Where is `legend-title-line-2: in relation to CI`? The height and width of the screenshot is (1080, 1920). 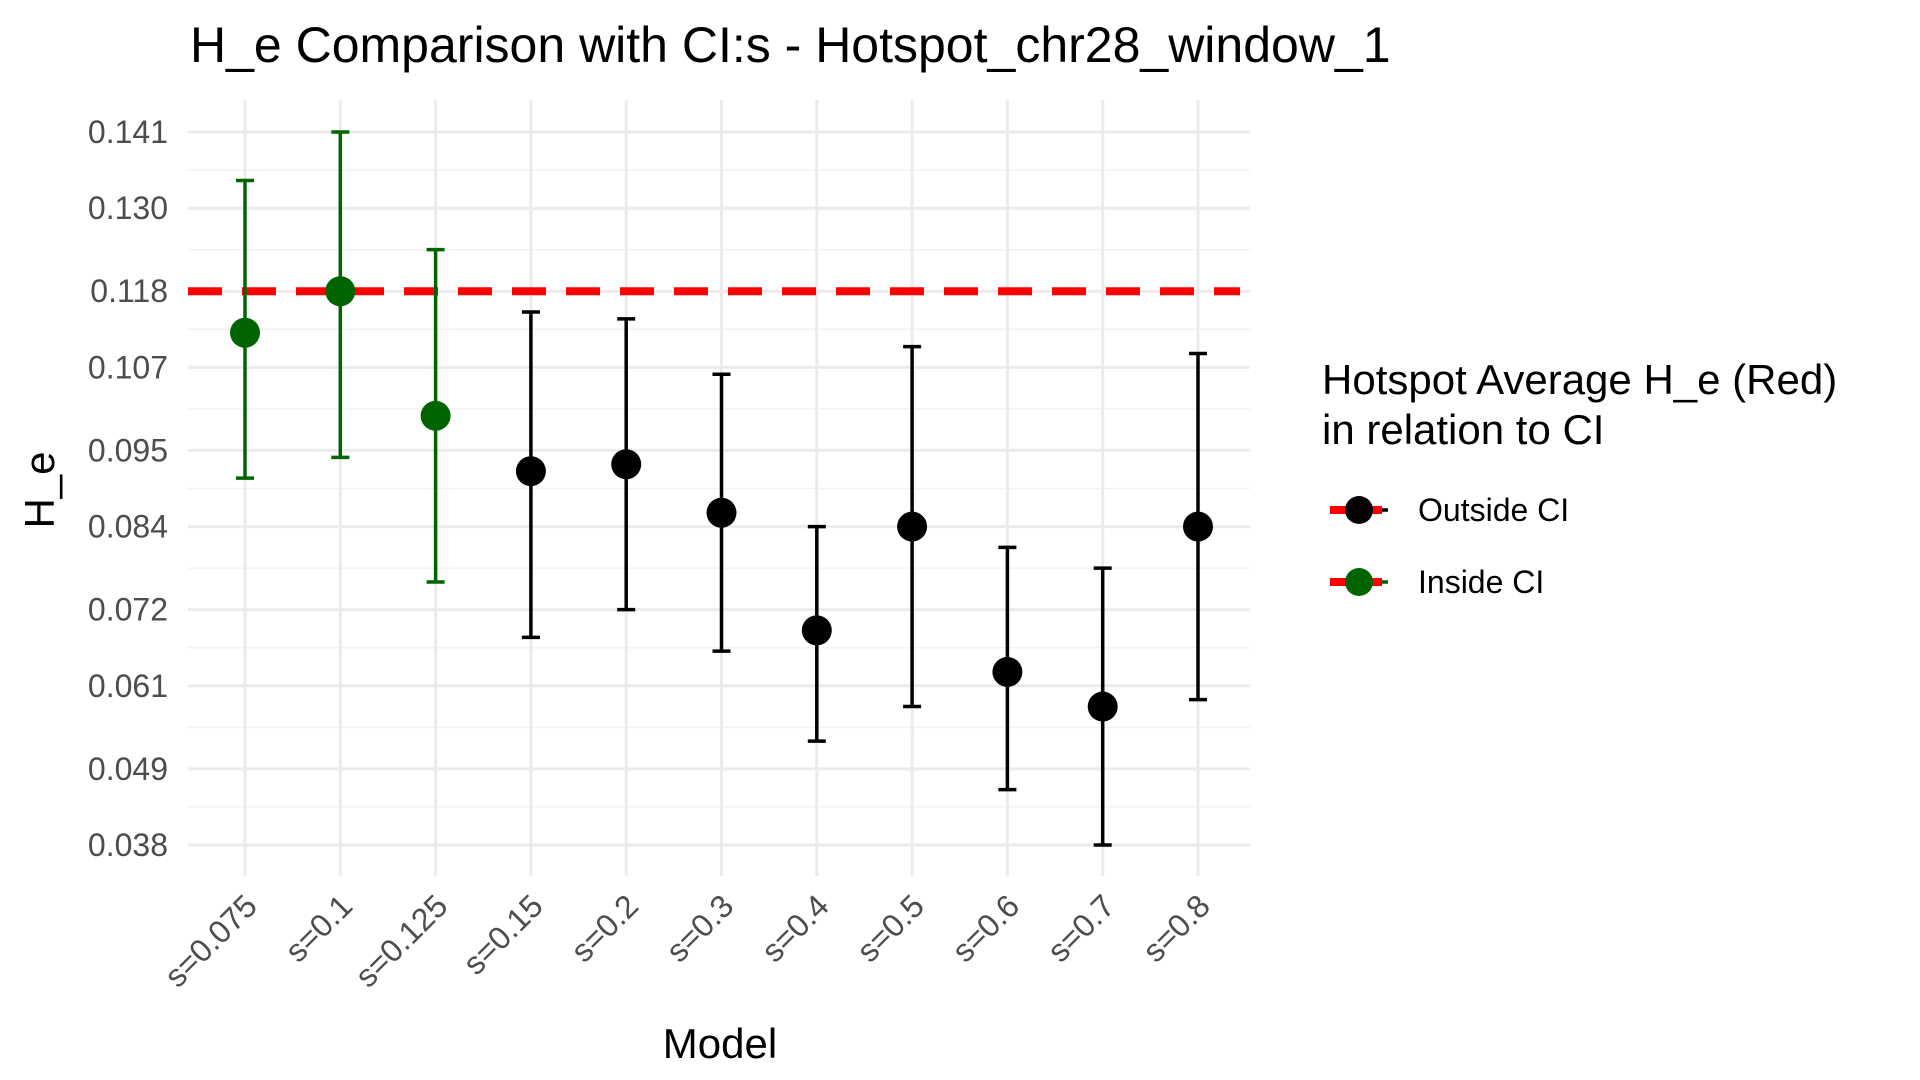
legend-title-line-2: in relation to CI is located at coordinates (1463, 429).